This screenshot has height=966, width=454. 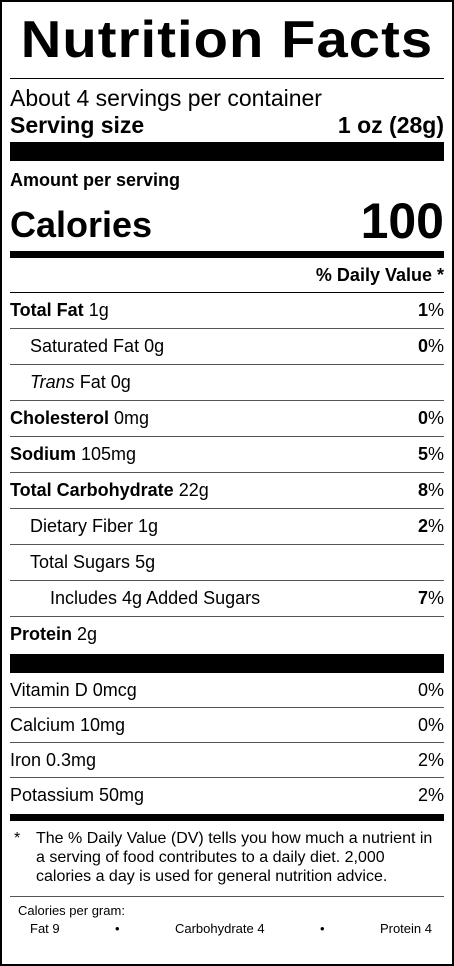 What do you see at coordinates (227, 382) in the screenshot?
I see `nutrient-row-trans-fat: Trans Fat 0g` at bounding box center [227, 382].